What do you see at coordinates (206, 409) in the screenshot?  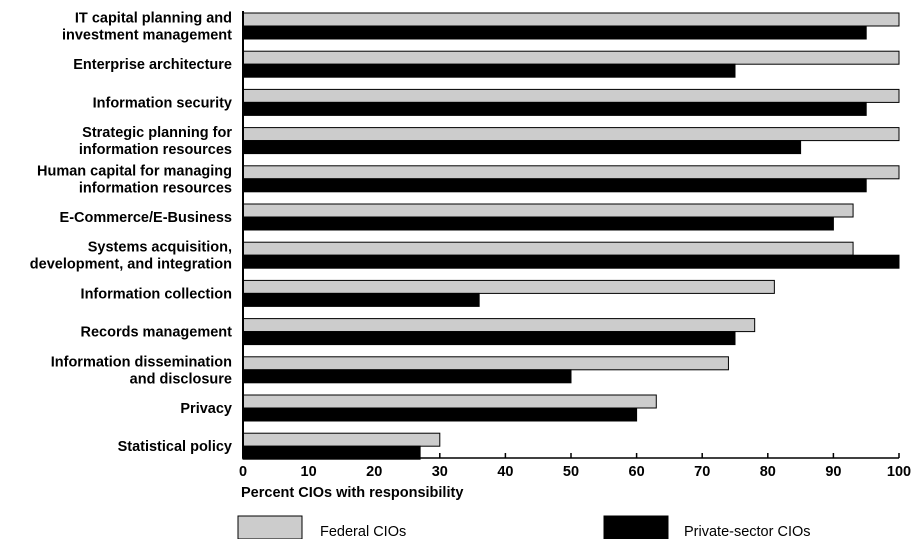 I see `category-label-10-0: Privacy` at bounding box center [206, 409].